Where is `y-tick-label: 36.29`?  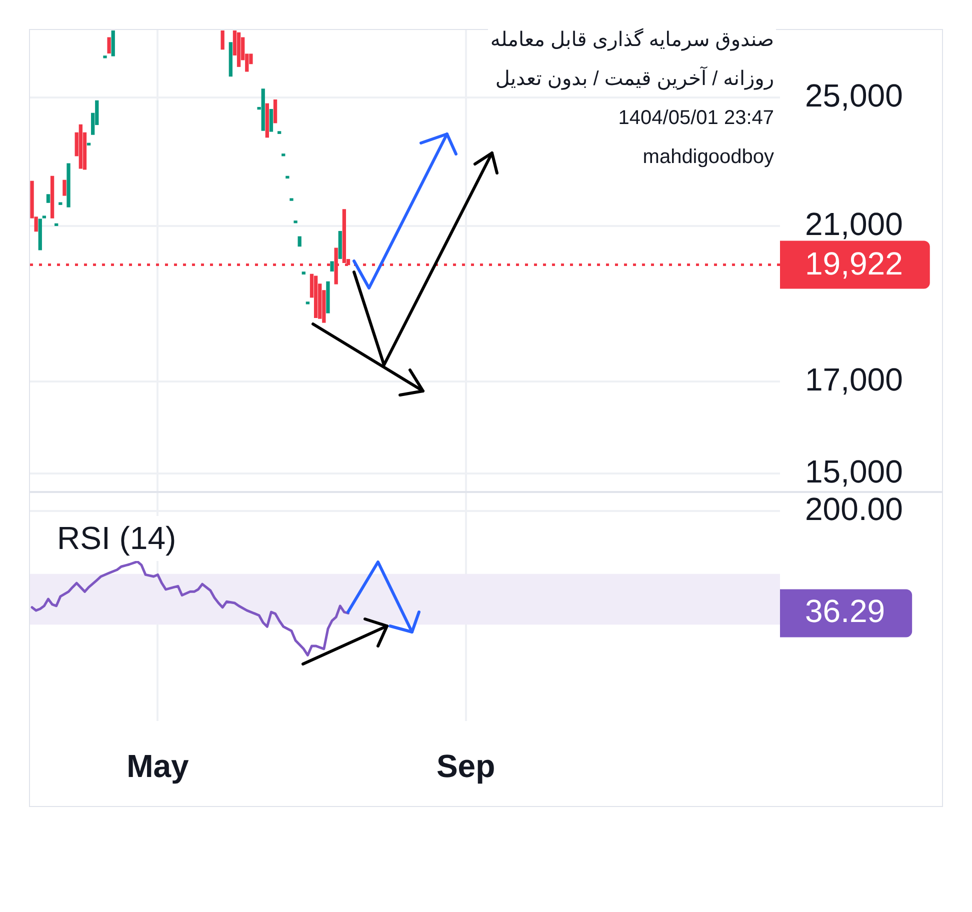
y-tick-label: 36.29 is located at coordinates (845, 611).